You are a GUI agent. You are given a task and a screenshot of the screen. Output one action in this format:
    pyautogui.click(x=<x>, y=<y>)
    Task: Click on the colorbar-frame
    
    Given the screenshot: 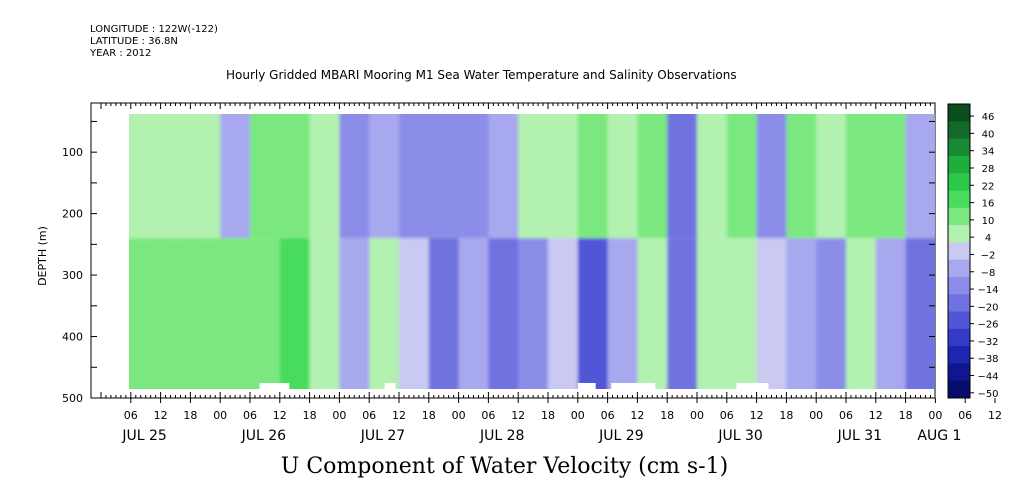 What is the action you would take?
    pyautogui.click(x=959, y=251)
    